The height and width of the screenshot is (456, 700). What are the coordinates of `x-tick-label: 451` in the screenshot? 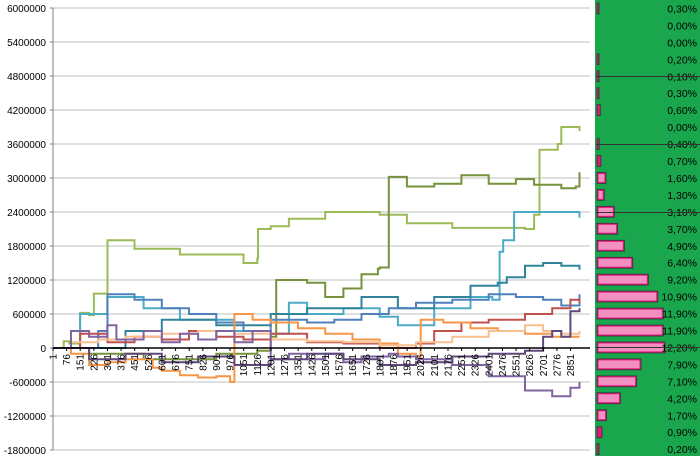 It's located at (135, 362).